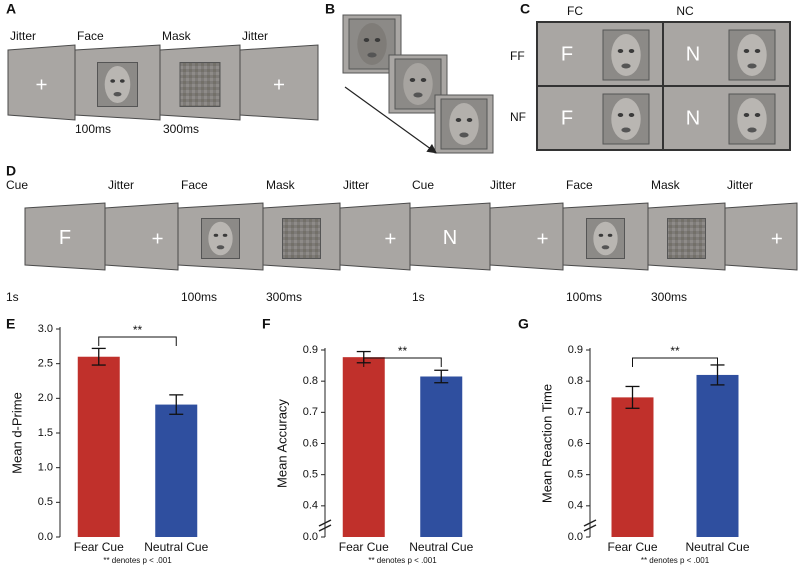  I want to click on y-tick-label: 2.5, so click(45, 364).